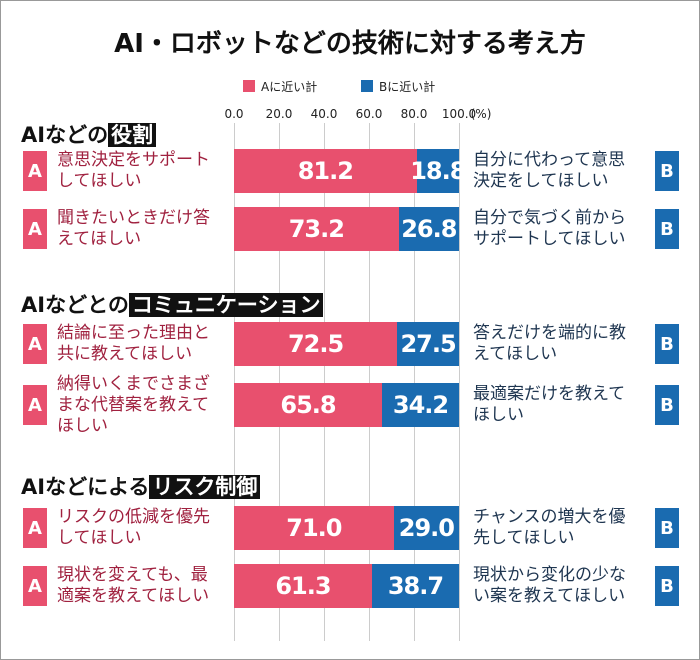 This screenshot has width=700, height=660. I want to click on group-label: AIなどとの, so click(75, 305).